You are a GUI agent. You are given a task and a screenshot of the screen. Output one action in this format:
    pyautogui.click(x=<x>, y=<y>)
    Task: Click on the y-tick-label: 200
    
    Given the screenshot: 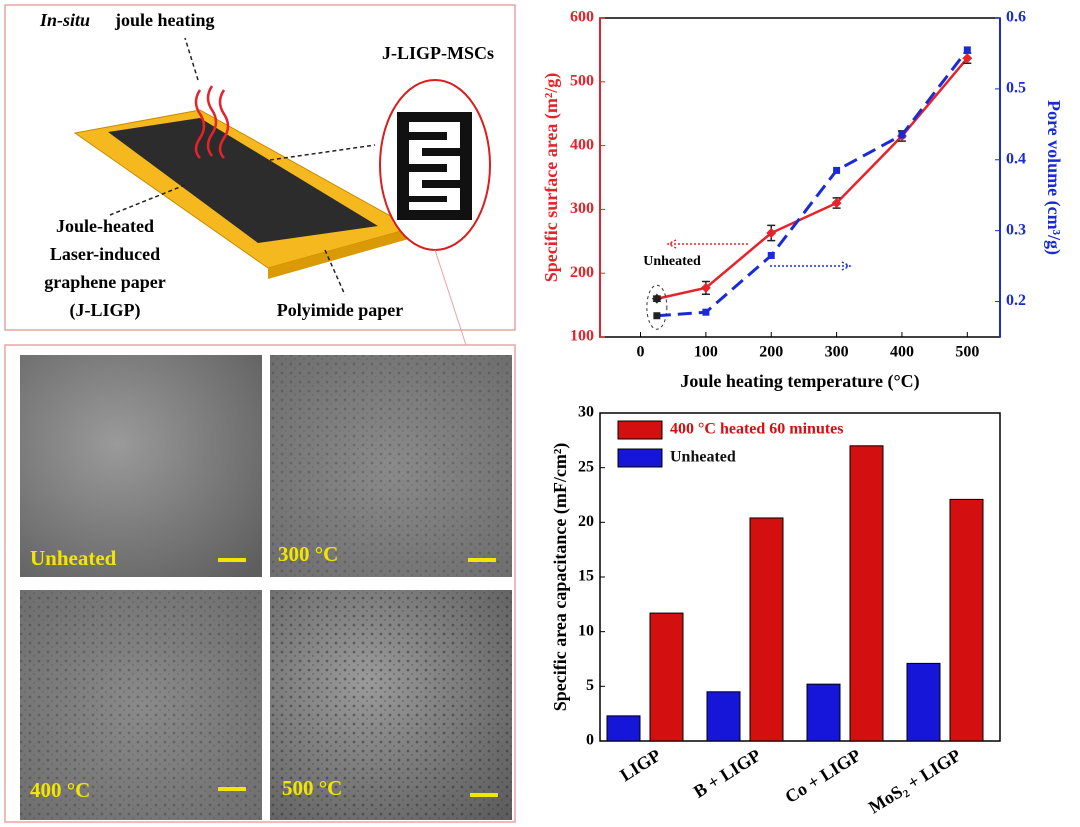 What is the action you would take?
    pyautogui.click(x=582, y=272)
    